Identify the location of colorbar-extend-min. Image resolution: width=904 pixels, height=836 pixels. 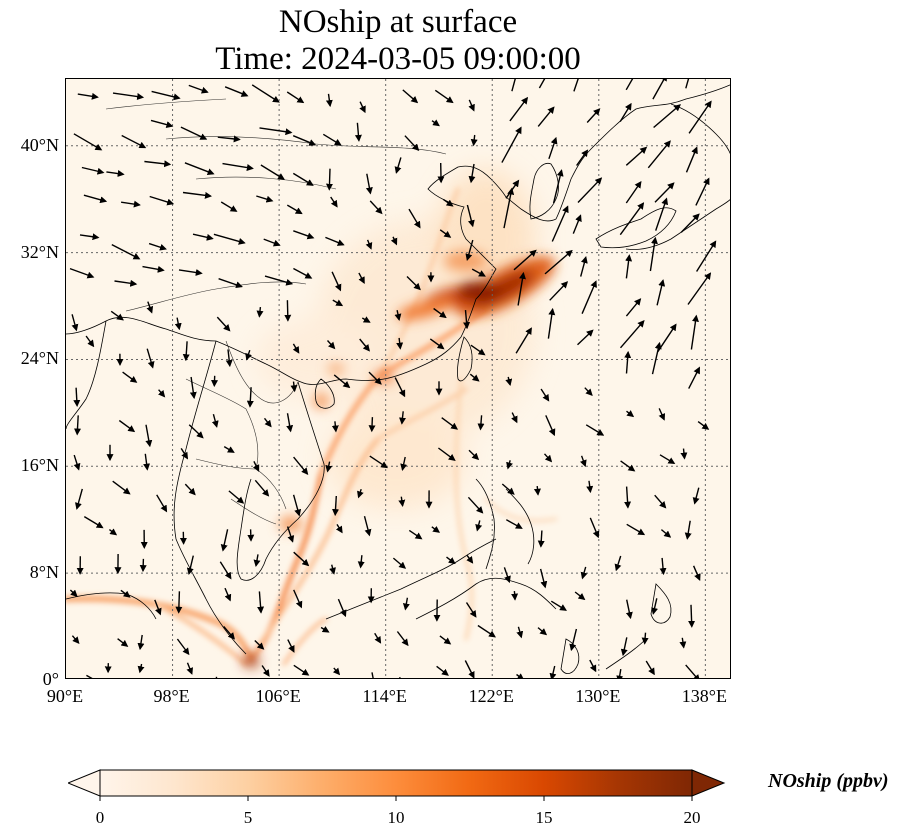
(84, 783).